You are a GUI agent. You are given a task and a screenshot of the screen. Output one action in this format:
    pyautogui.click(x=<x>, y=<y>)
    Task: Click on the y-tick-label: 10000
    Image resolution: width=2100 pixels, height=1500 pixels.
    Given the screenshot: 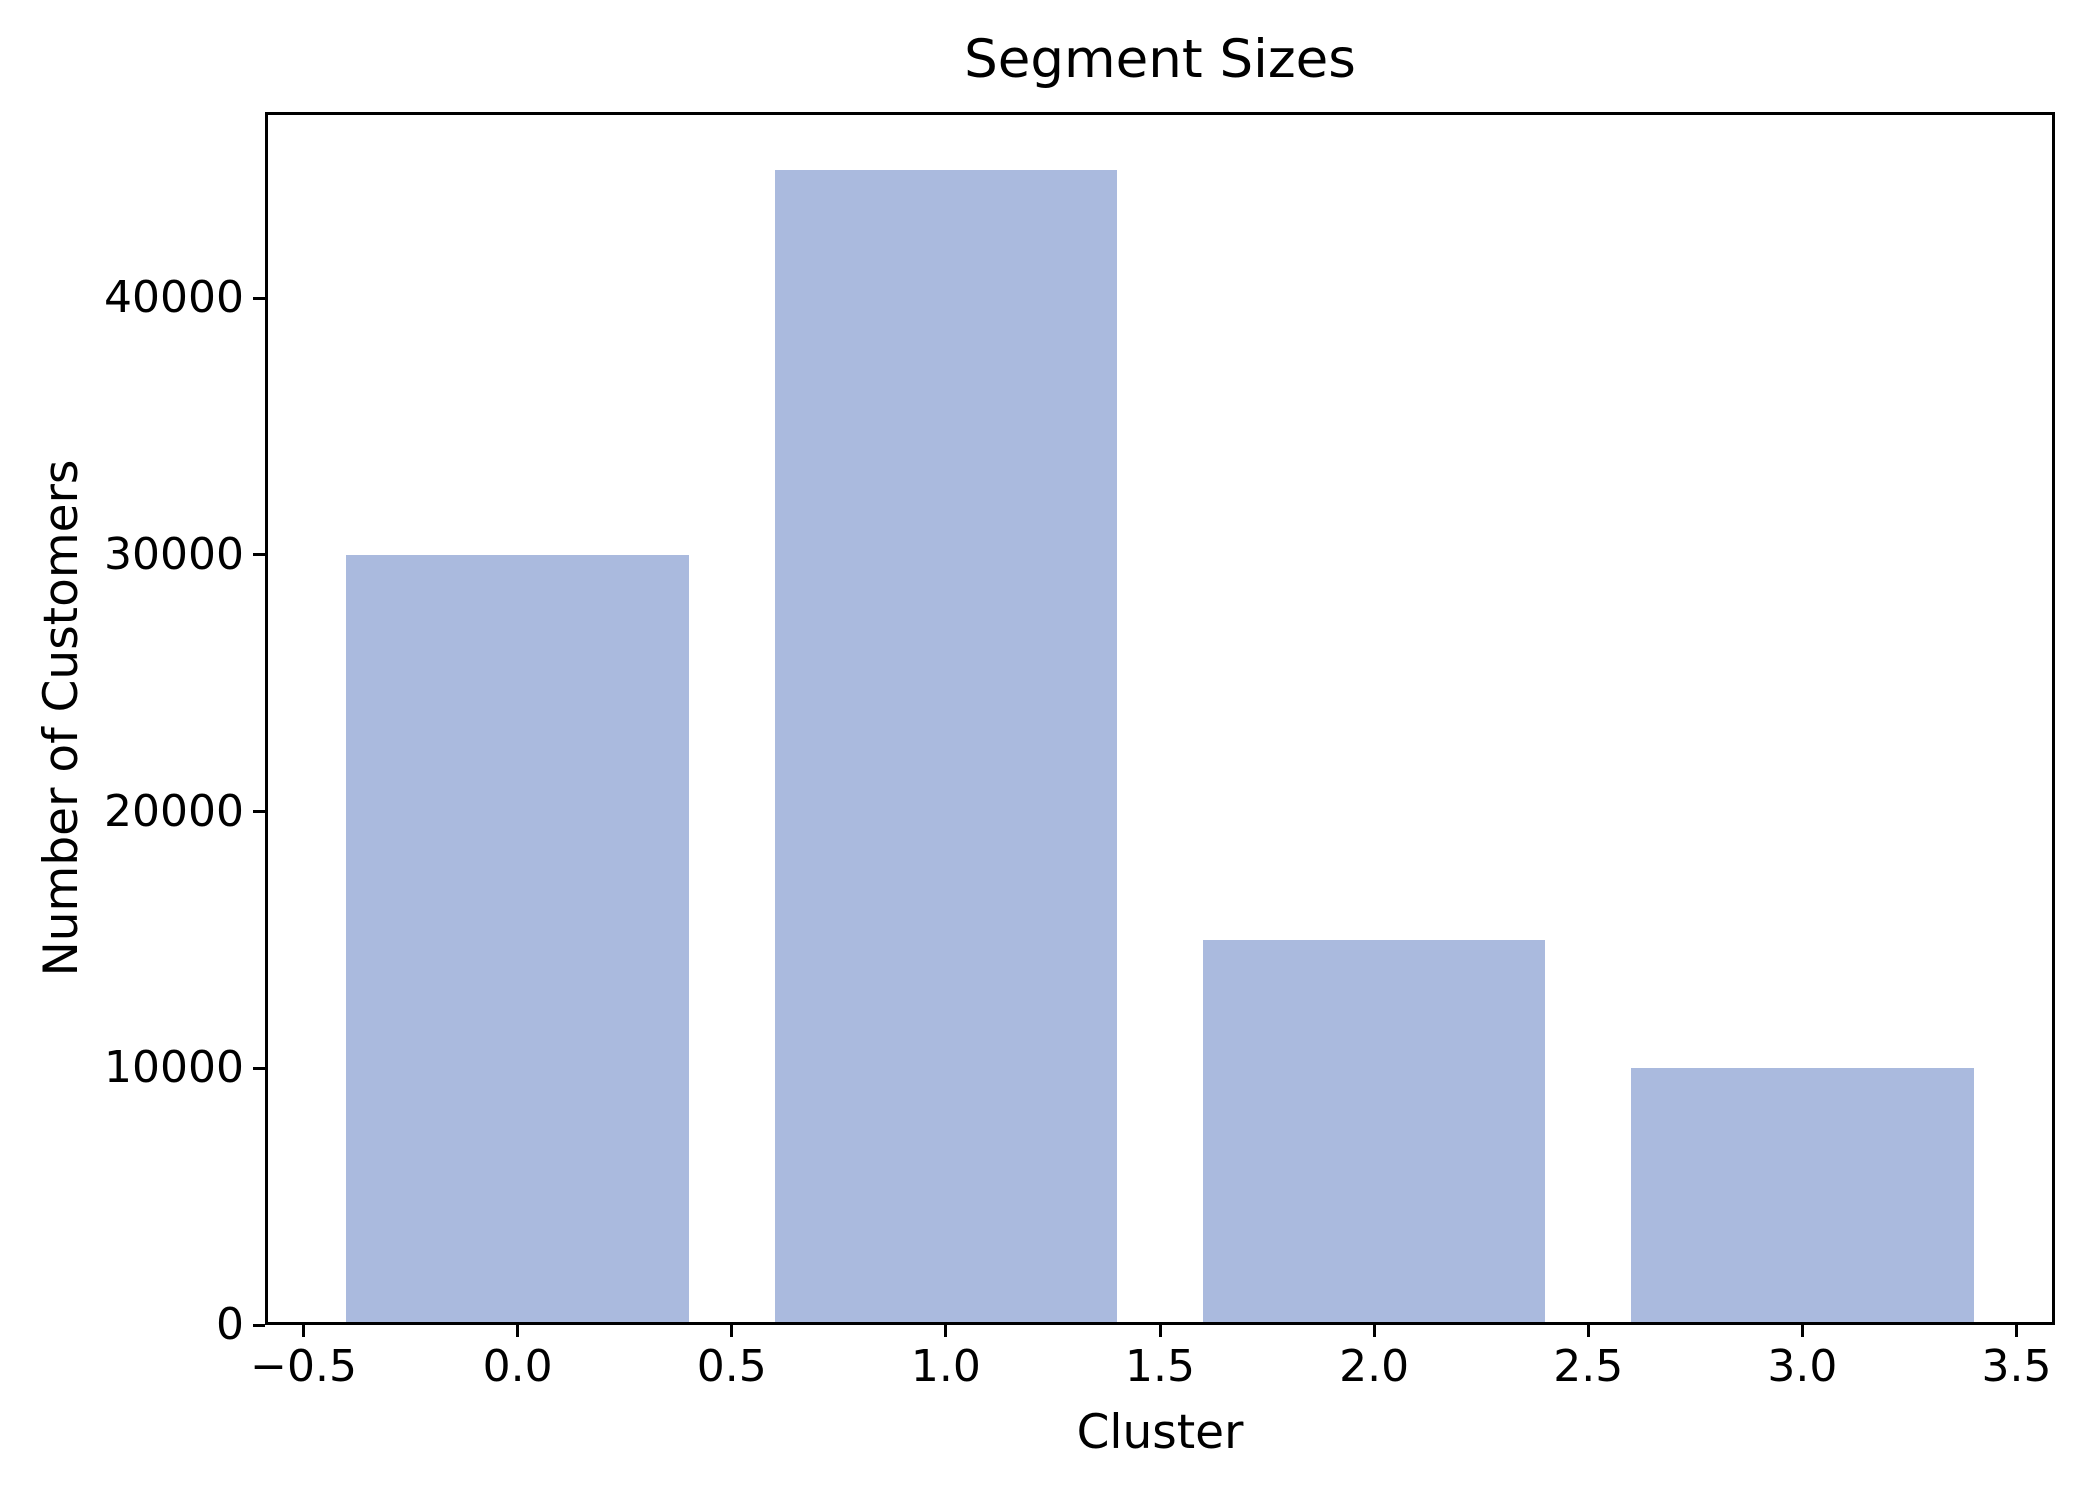 What is the action you would take?
    pyautogui.click(x=174, y=1068)
    